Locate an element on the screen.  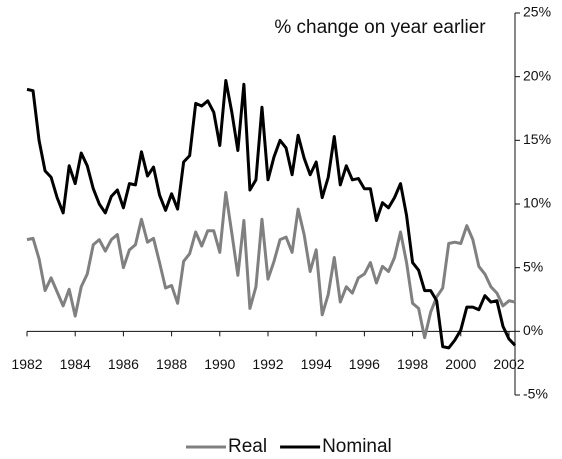
x-tick-label: 1984 is located at coordinates (75, 364).